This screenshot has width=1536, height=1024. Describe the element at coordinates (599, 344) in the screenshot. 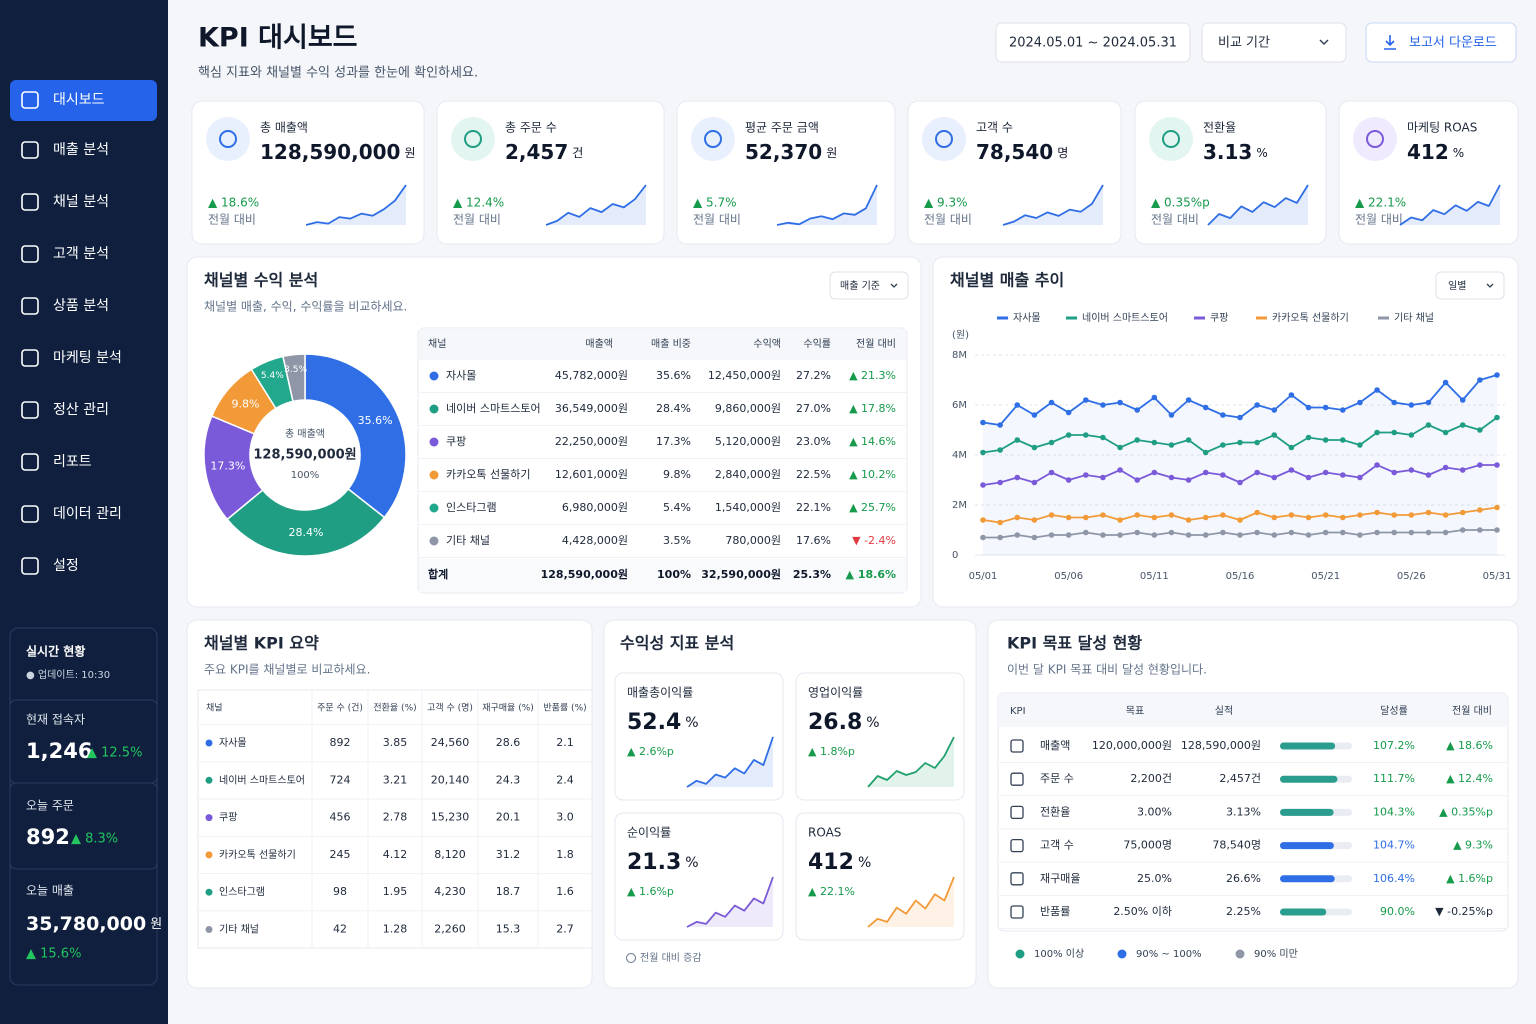

I see `column-header: 매출액` at that location.